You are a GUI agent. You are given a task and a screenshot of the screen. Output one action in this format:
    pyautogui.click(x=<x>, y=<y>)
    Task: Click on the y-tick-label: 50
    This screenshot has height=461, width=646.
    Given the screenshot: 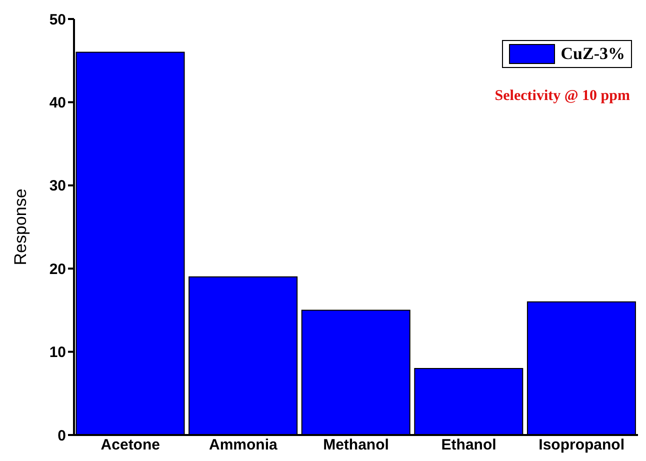 What is the action you would take?
    pyautogui.click(x=57, y=19)
    